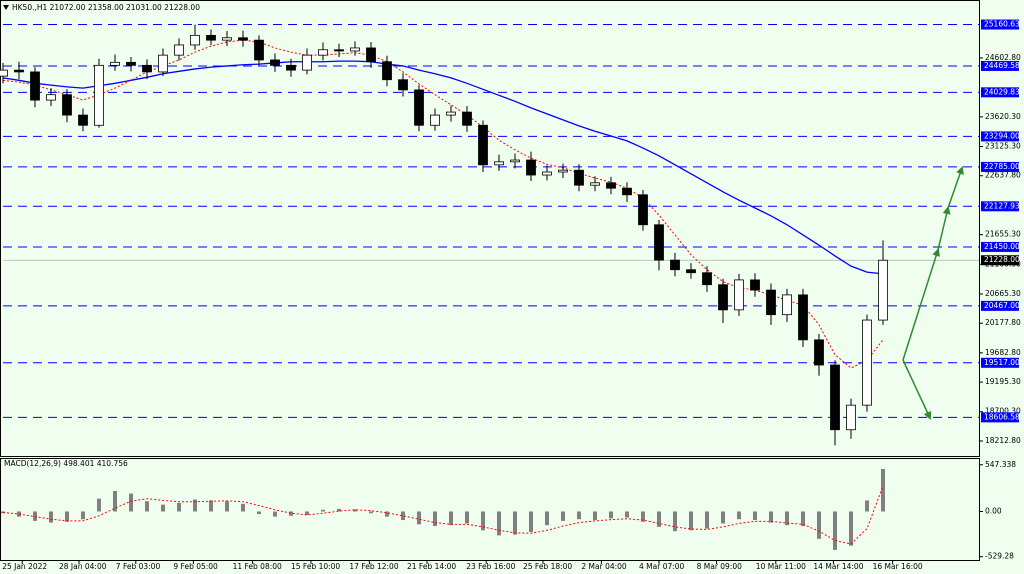 This screenshot has width=1024, height=574. Describe the element at coordinates (490, 566) in the screenshot. I see `x-tick-label: 23 Feb 16:00` at that location.